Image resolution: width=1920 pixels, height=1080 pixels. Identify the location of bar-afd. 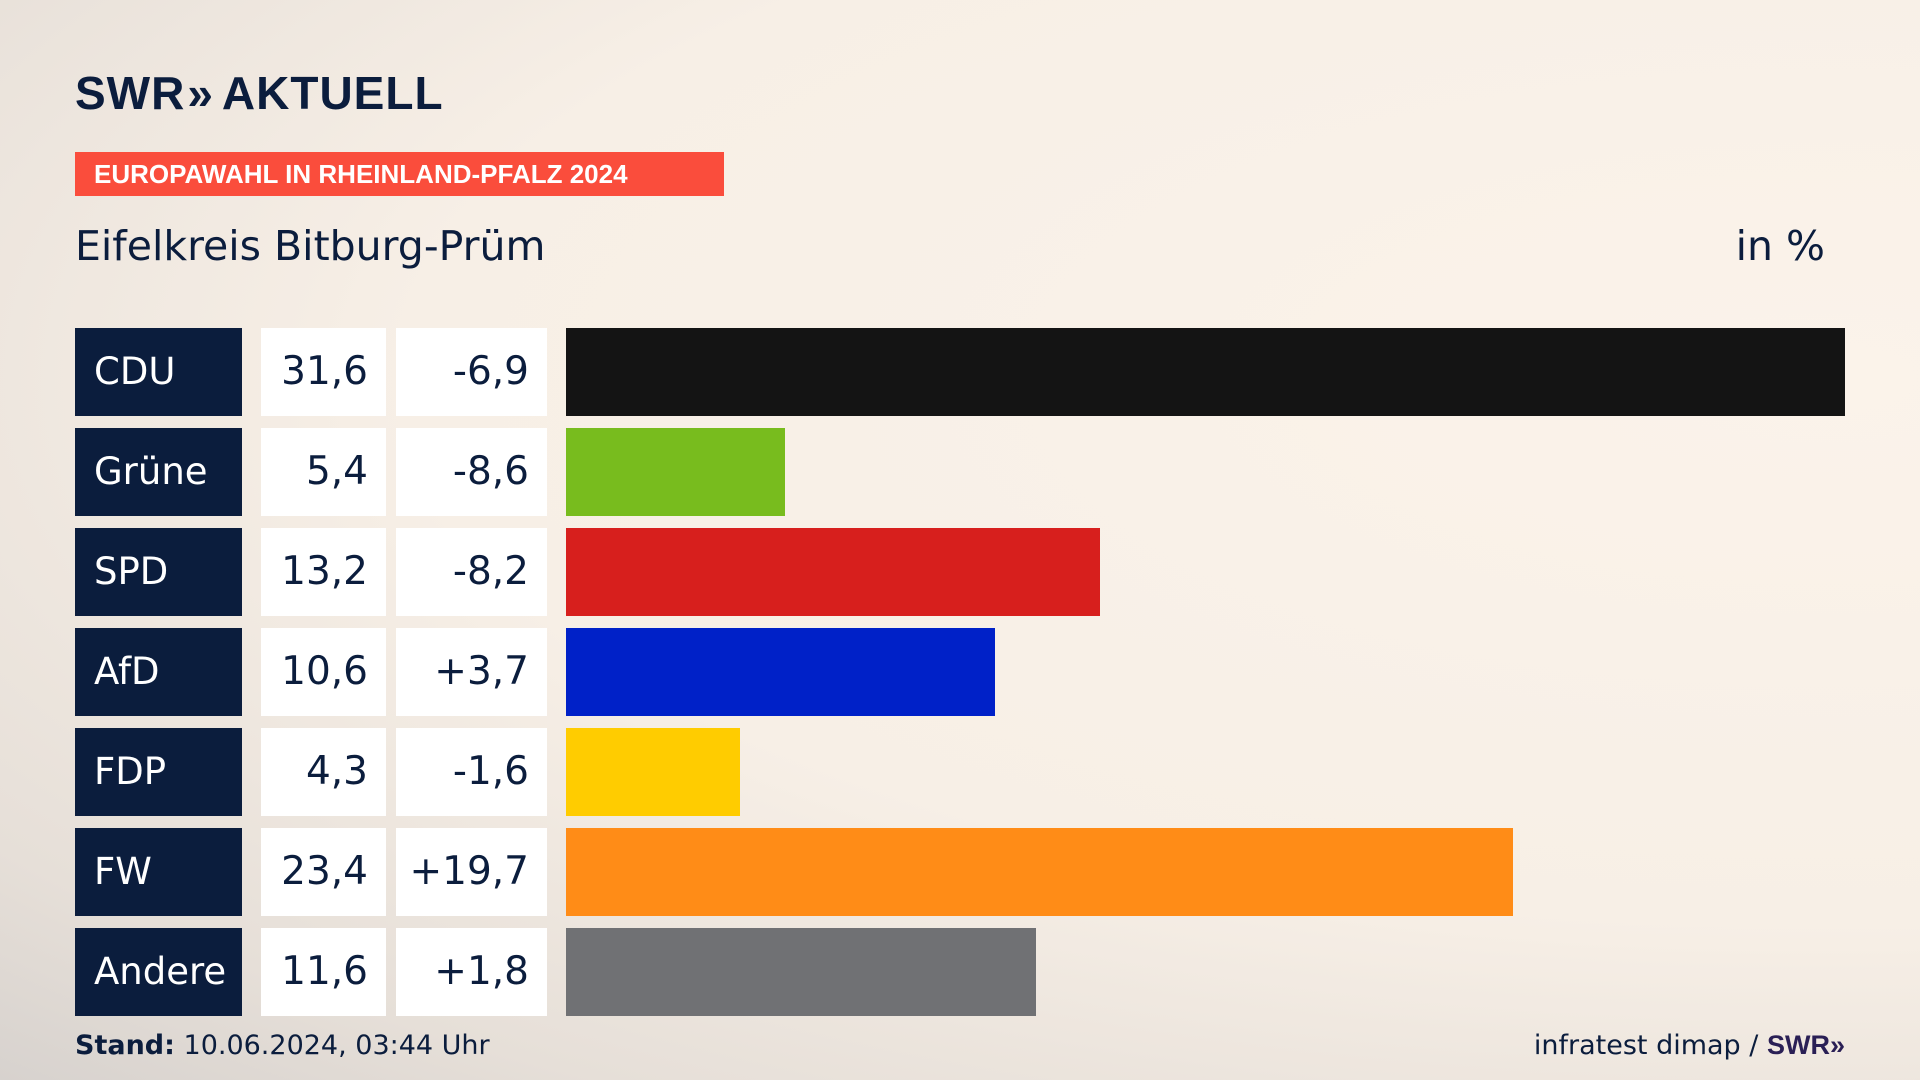
(781, 672).